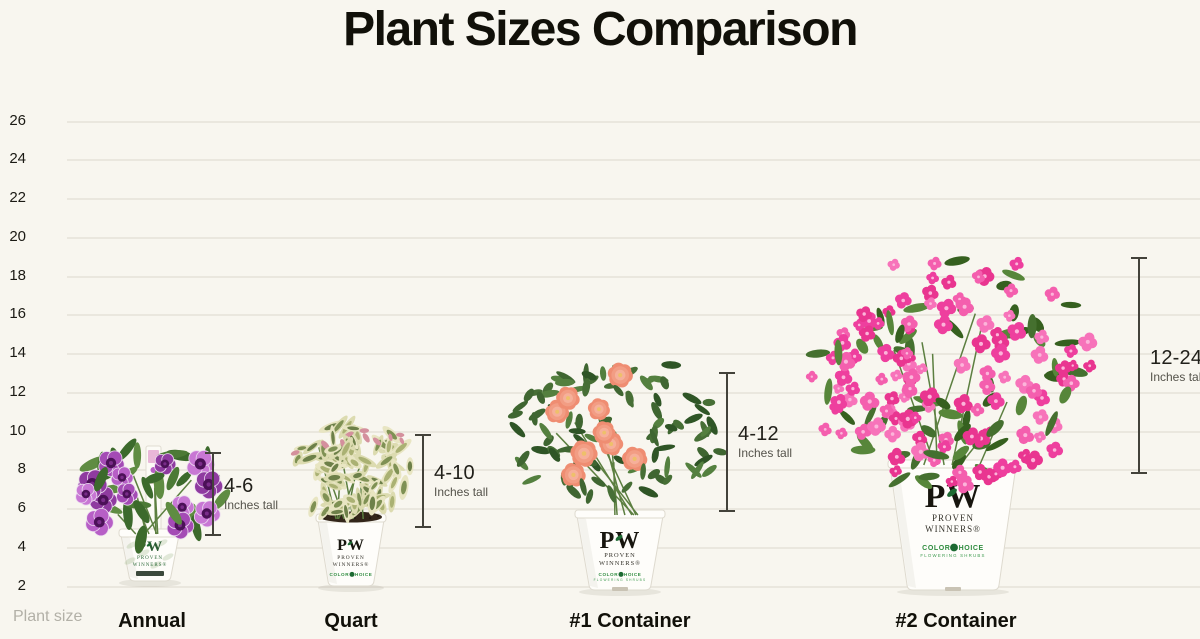  I want to click on y-axis-tick-label: 20, so click(17, 236).